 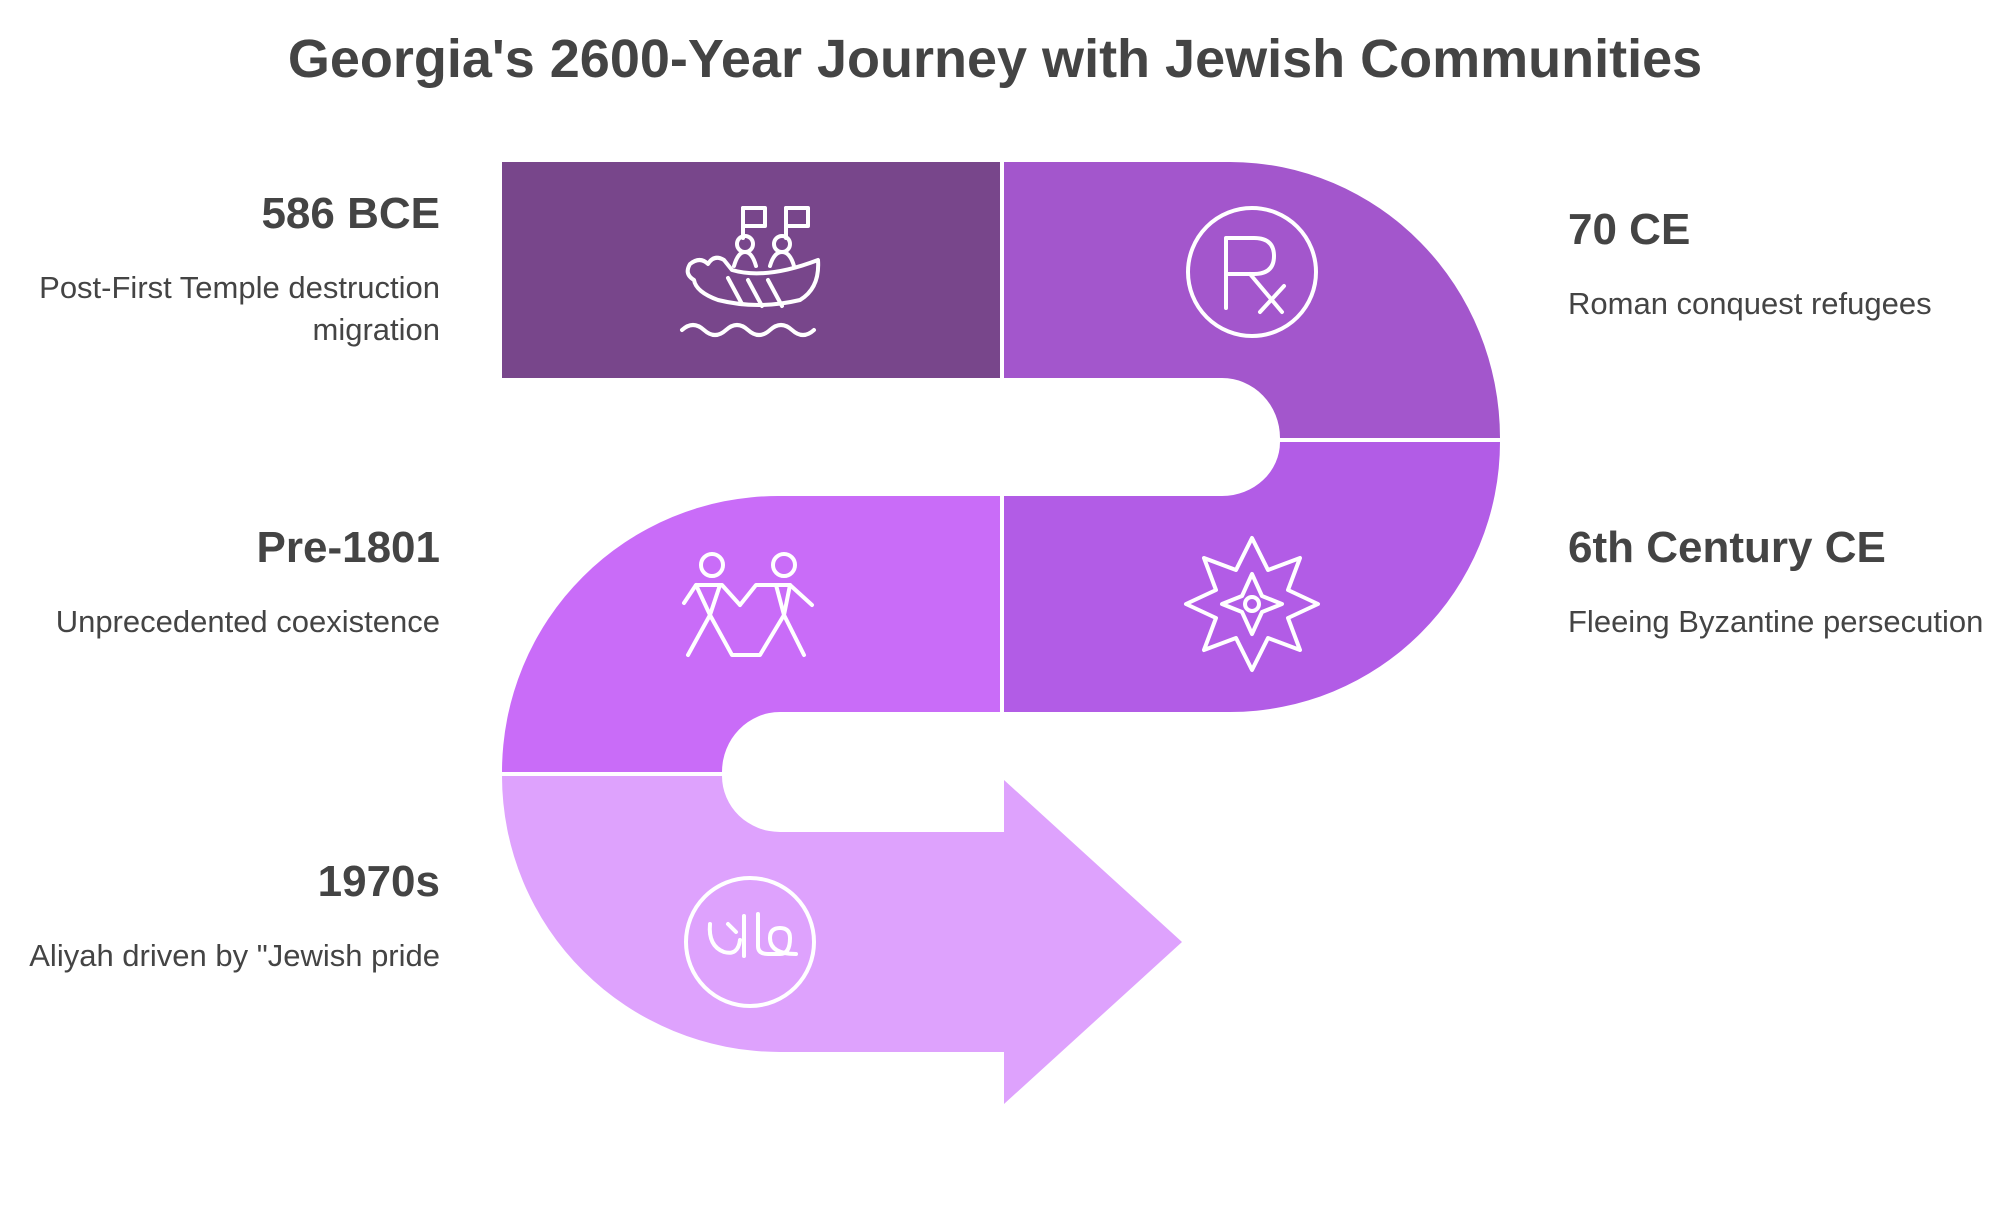 I want to click on event-date: 6th Century CE, so click(x=1727, y=547).